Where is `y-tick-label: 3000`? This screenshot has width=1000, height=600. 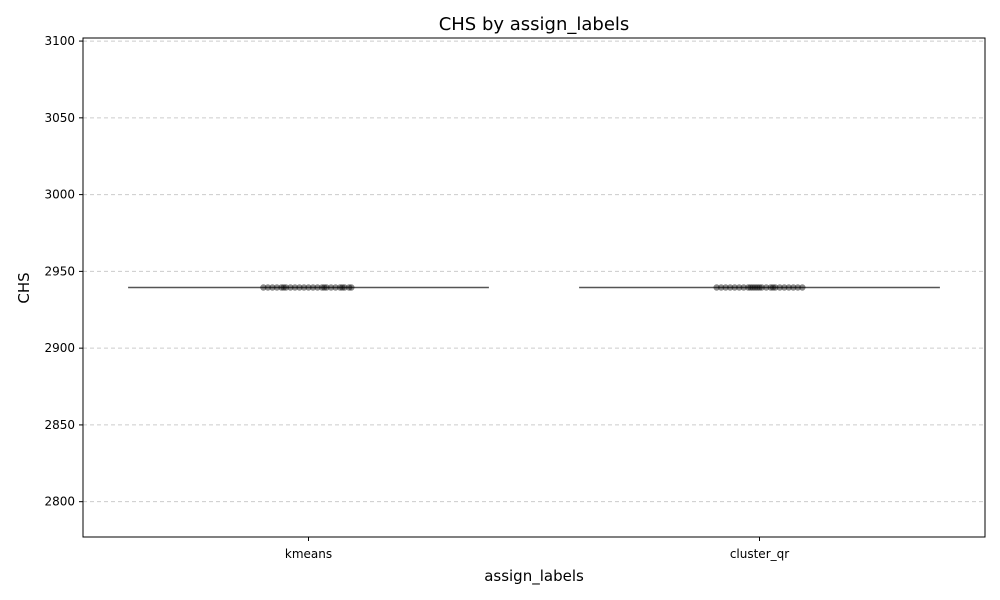
y-tick-label: 3000 is located at coordinates (59, 195).